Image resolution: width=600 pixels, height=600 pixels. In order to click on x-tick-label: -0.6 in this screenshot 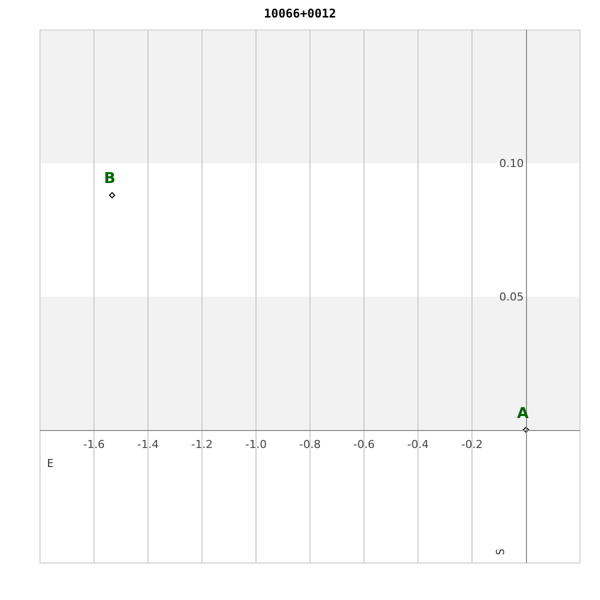, I will do `click(364, 444)`.